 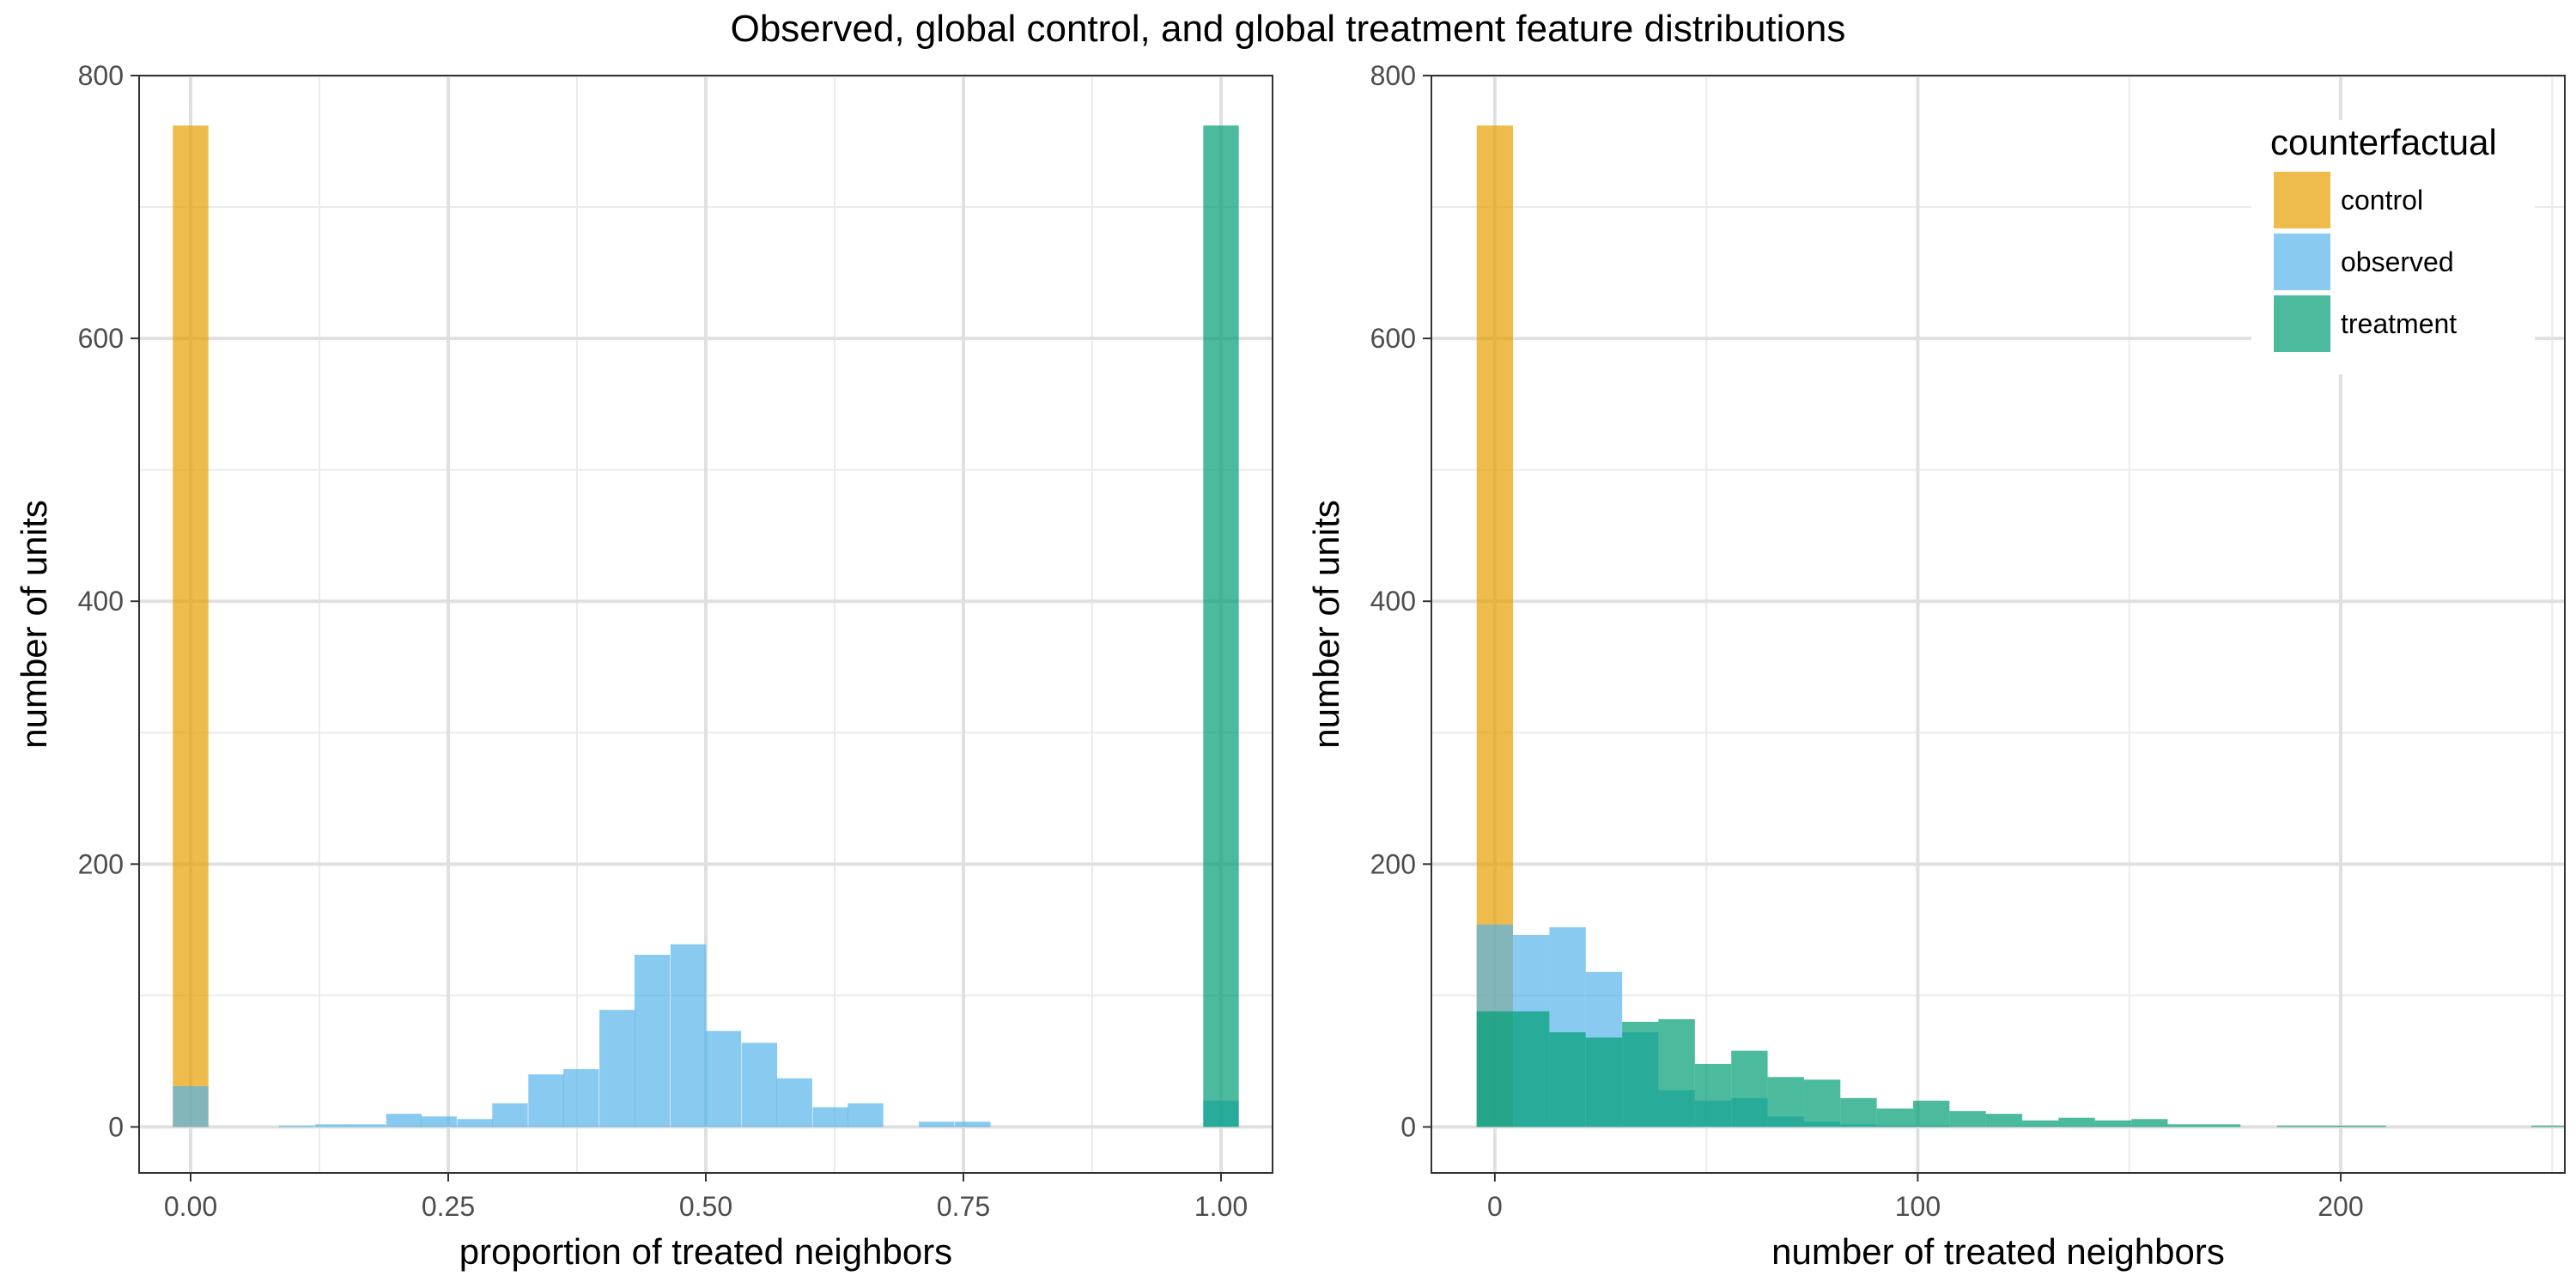 What do you see at coordinates (191, 626) in the screenshot?
I see `bar-control` at bounding box center [191, 626].